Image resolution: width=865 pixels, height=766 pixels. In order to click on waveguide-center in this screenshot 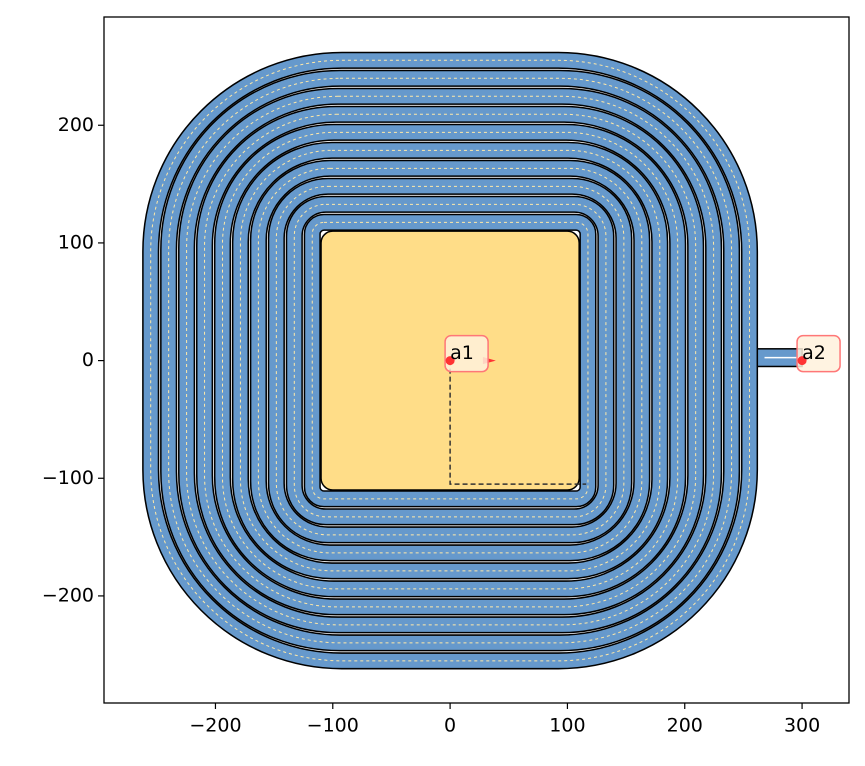, I will do `click(450, 360)`.